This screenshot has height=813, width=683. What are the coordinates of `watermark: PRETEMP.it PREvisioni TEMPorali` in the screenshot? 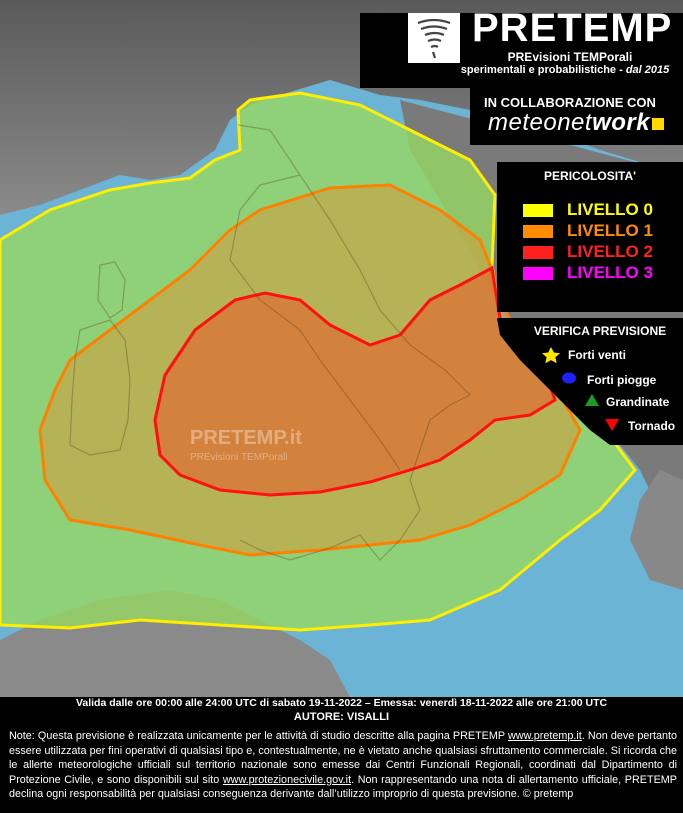 It's located at (246, 445).